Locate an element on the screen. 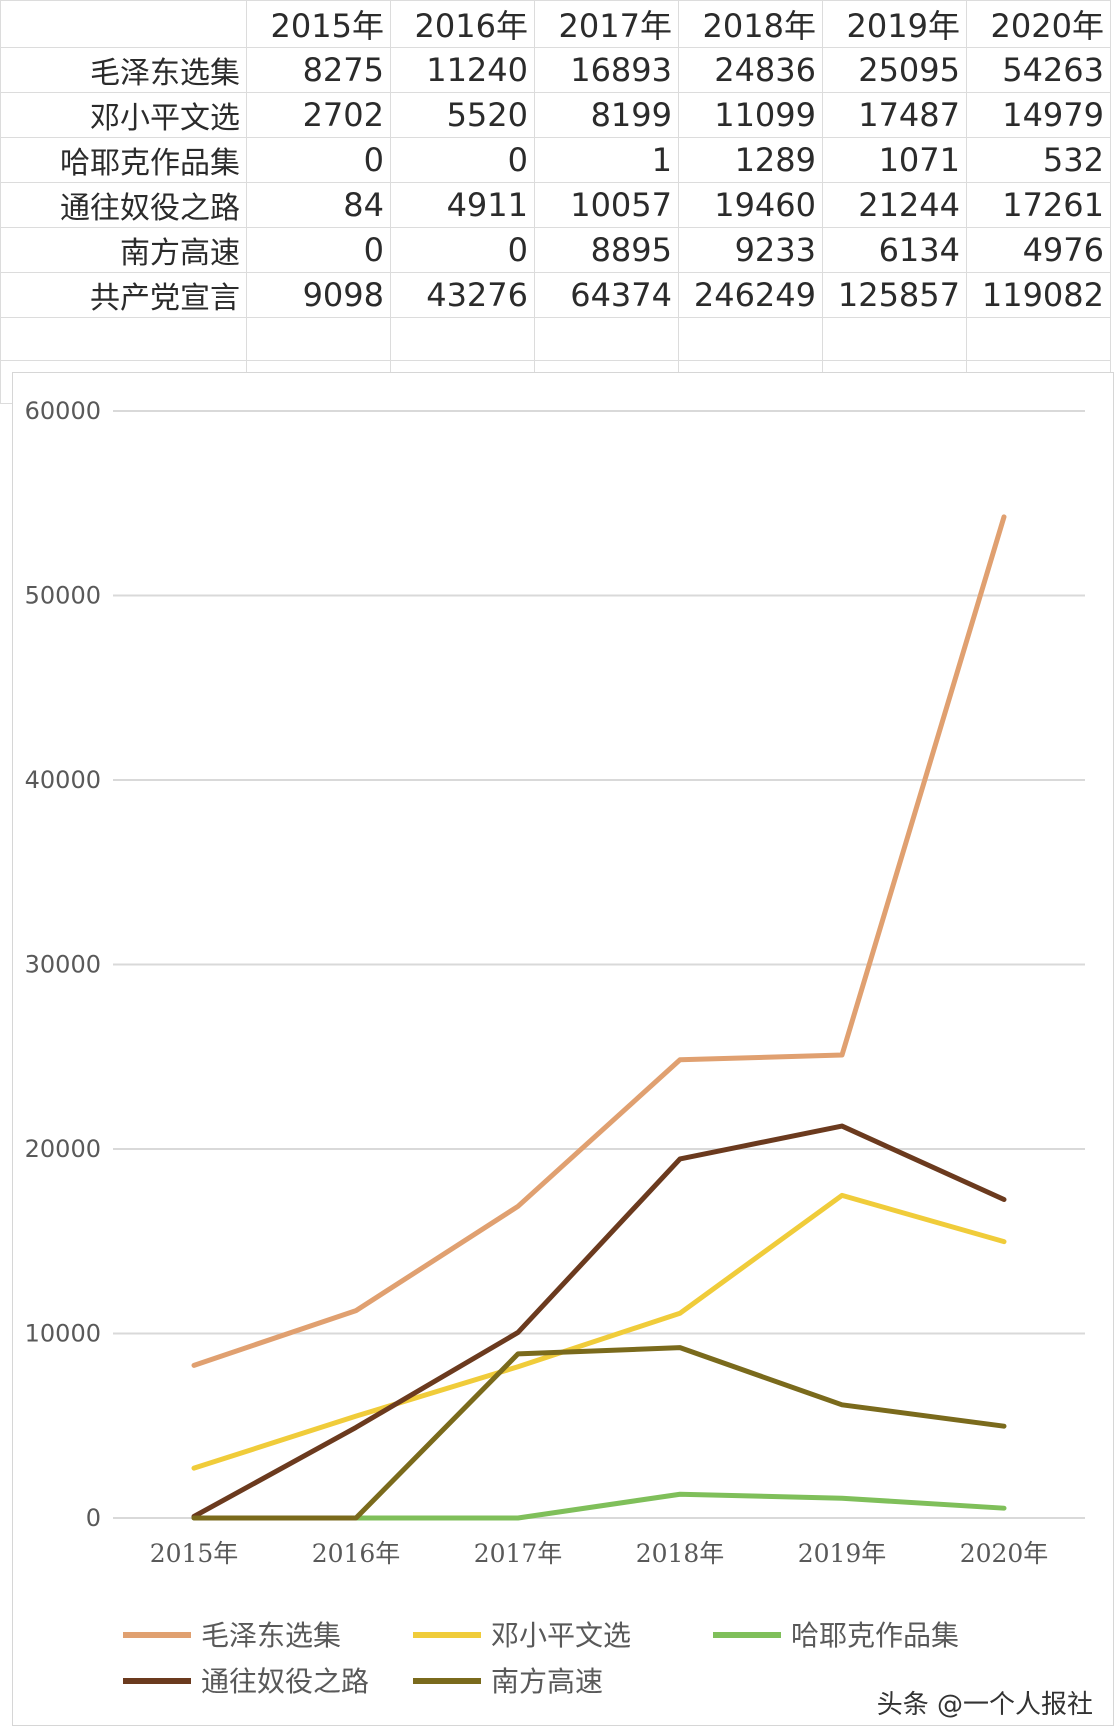 The width and height of the screenshot is (1116, 1731). table-row: 通往奴役之路 84 4911 10057 19460 21244 17261 is located at coordinates (555, 205).